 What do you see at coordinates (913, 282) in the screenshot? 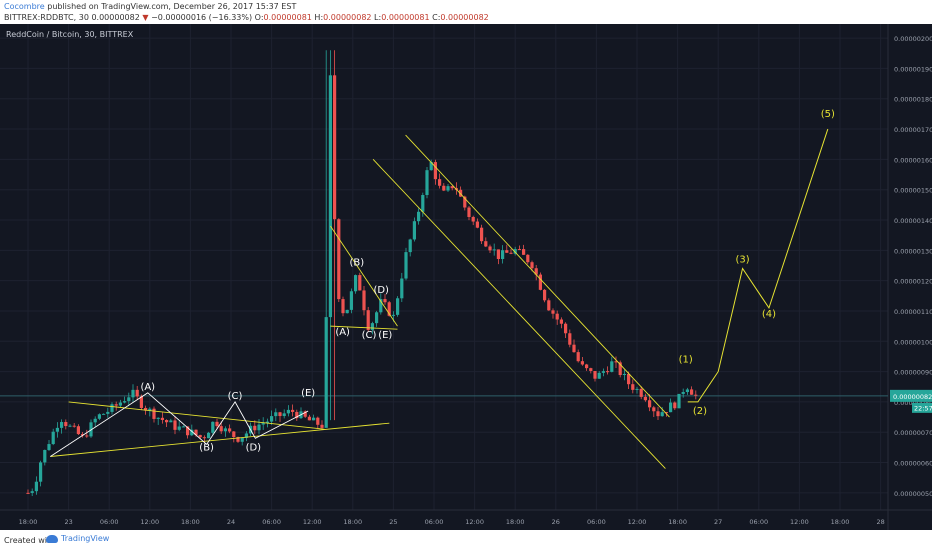
I see `y-tick-label: 0.00000120` at bounding box center [913, 282].